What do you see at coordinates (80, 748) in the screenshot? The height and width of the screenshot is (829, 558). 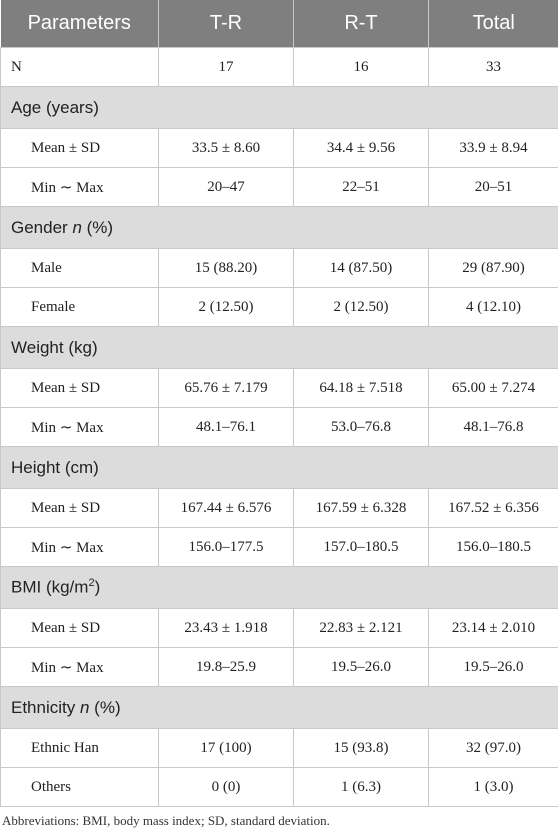 I see `row-label: Ethnic Han` at bounding box center [80, 748].